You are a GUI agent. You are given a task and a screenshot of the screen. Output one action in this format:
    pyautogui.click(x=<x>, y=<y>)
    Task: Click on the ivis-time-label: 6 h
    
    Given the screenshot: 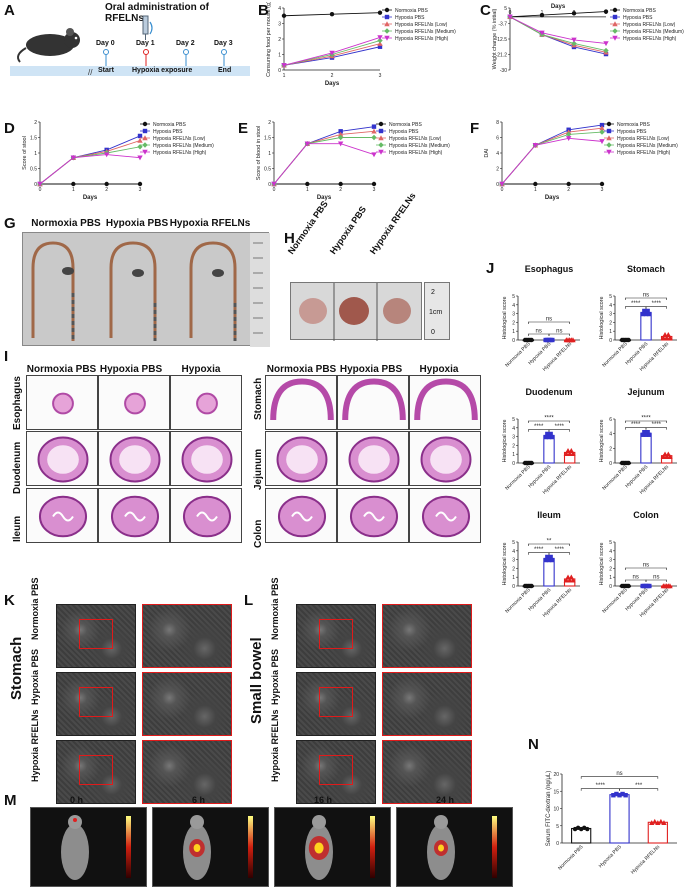 What is the action you would take?
    pyautogui.click(x=199, y=800)
    